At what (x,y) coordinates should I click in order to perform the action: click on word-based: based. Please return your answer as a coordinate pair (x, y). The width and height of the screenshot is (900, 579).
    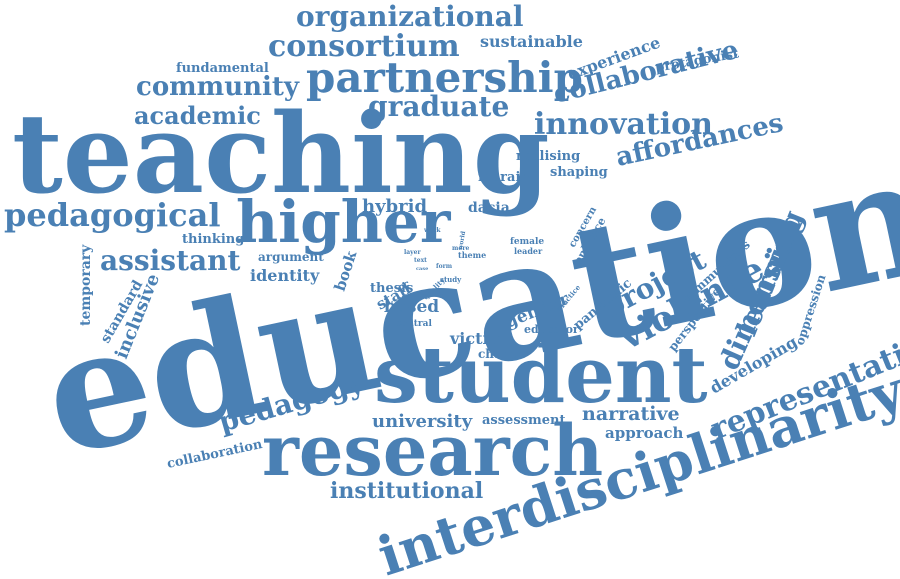
    Looking at the image, I should click on (411, 307).